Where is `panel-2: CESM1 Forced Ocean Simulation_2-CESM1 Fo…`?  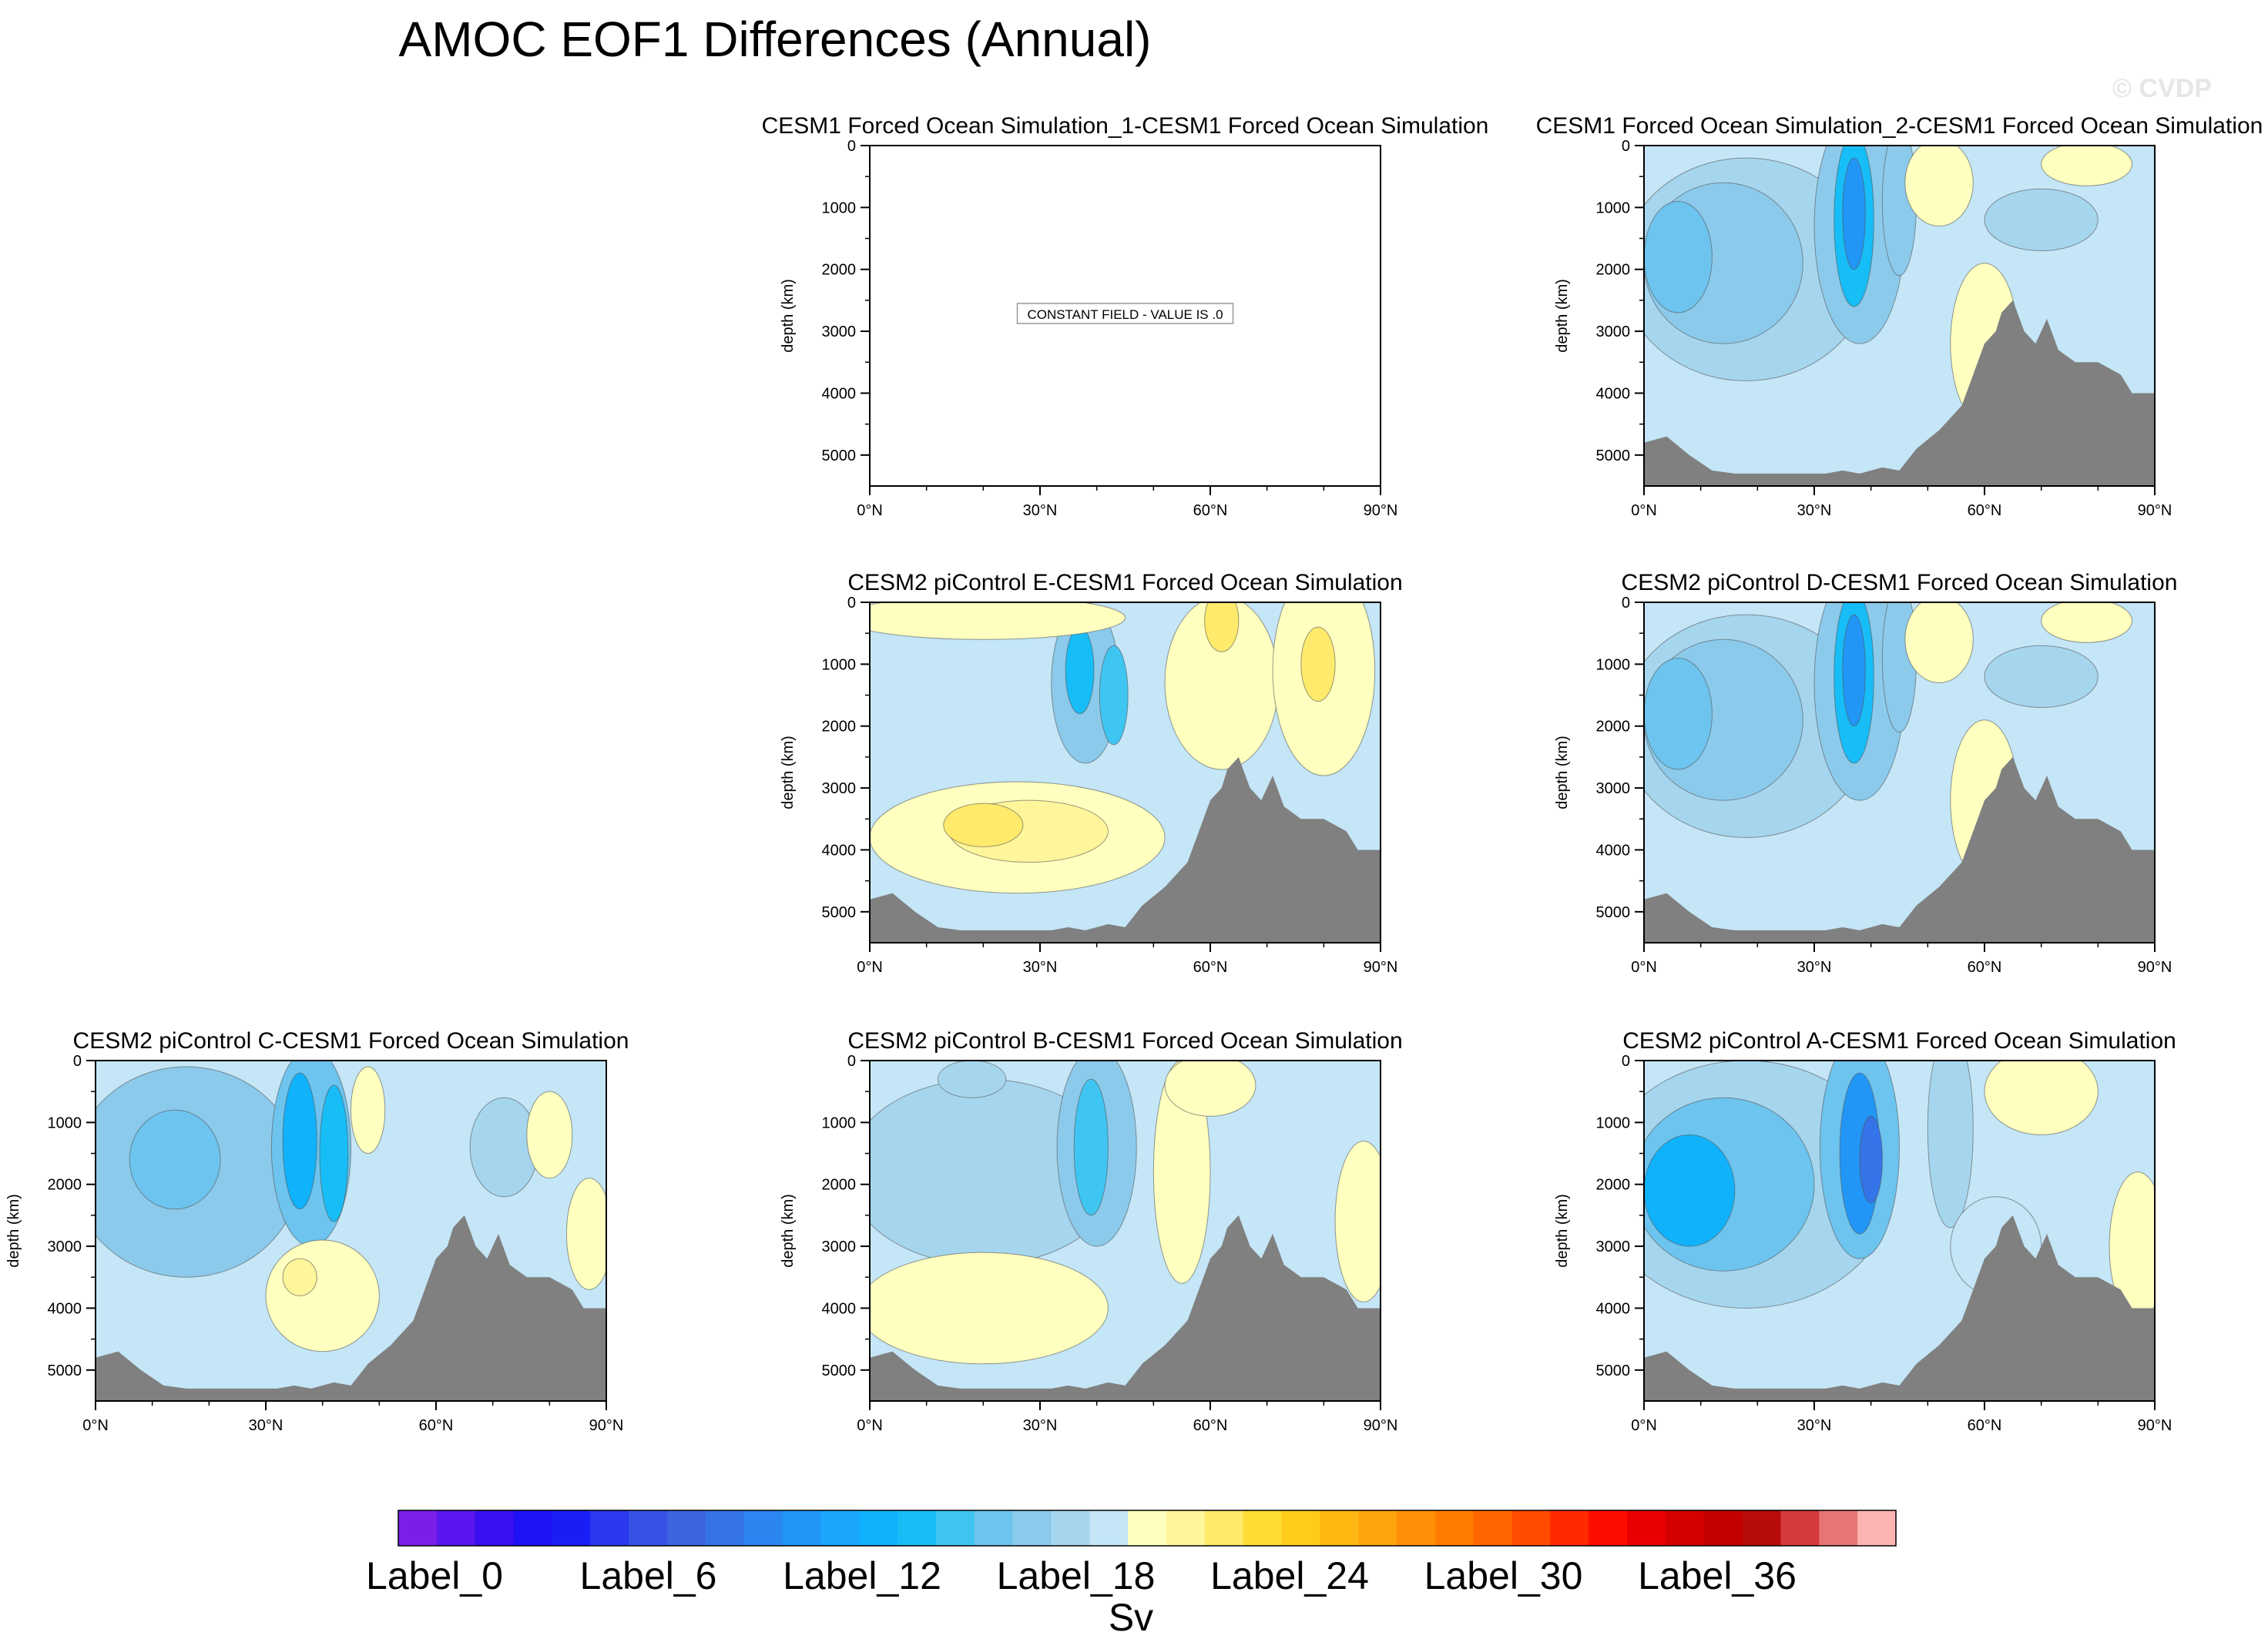 panel-2: CESM1 Forced Ocean Simulation_2-CESM1 Fo… is located at coordinates (1899, 316).